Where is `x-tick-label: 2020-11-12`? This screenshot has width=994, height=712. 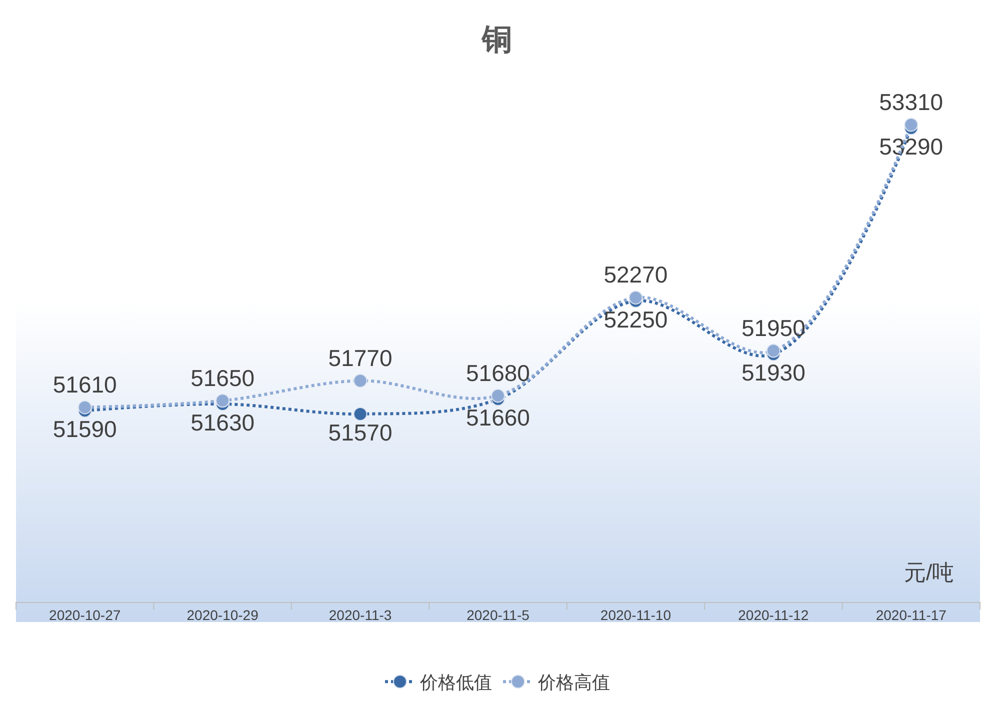
x-tick-label: 2020-11-12 is located at coordinates (773, 614).